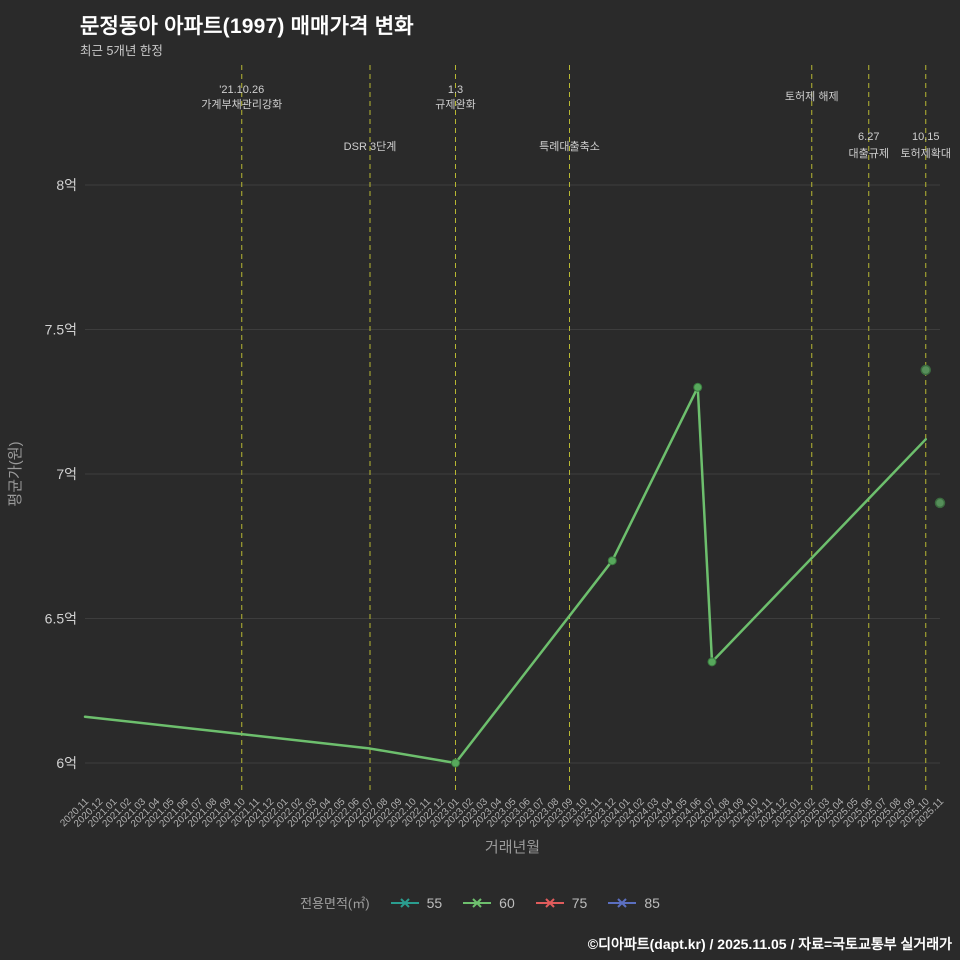  Describe the element at coordinates (925, 153) in the screenshot. I see `event-annotation: 토허제확대` at that location.